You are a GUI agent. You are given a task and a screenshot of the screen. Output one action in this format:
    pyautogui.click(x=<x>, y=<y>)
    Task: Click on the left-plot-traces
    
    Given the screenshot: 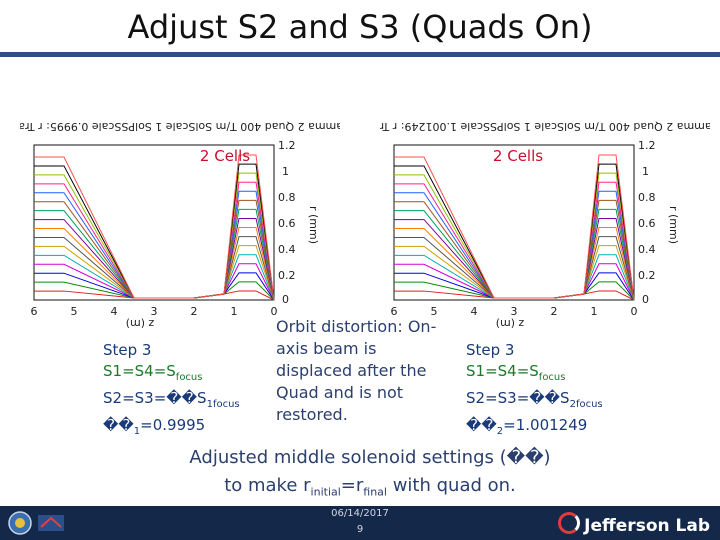 What is the action you would take?
    pyautogui.click(x=154, y=227)
    